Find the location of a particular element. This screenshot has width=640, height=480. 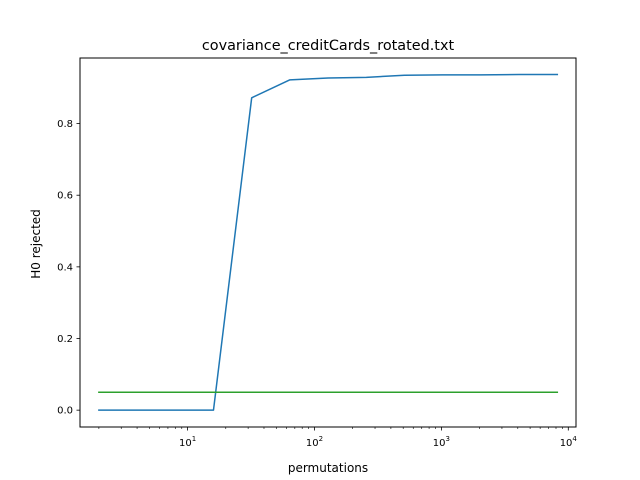

x-tick-label: 10⁴ is located at coordinates (569, 442).